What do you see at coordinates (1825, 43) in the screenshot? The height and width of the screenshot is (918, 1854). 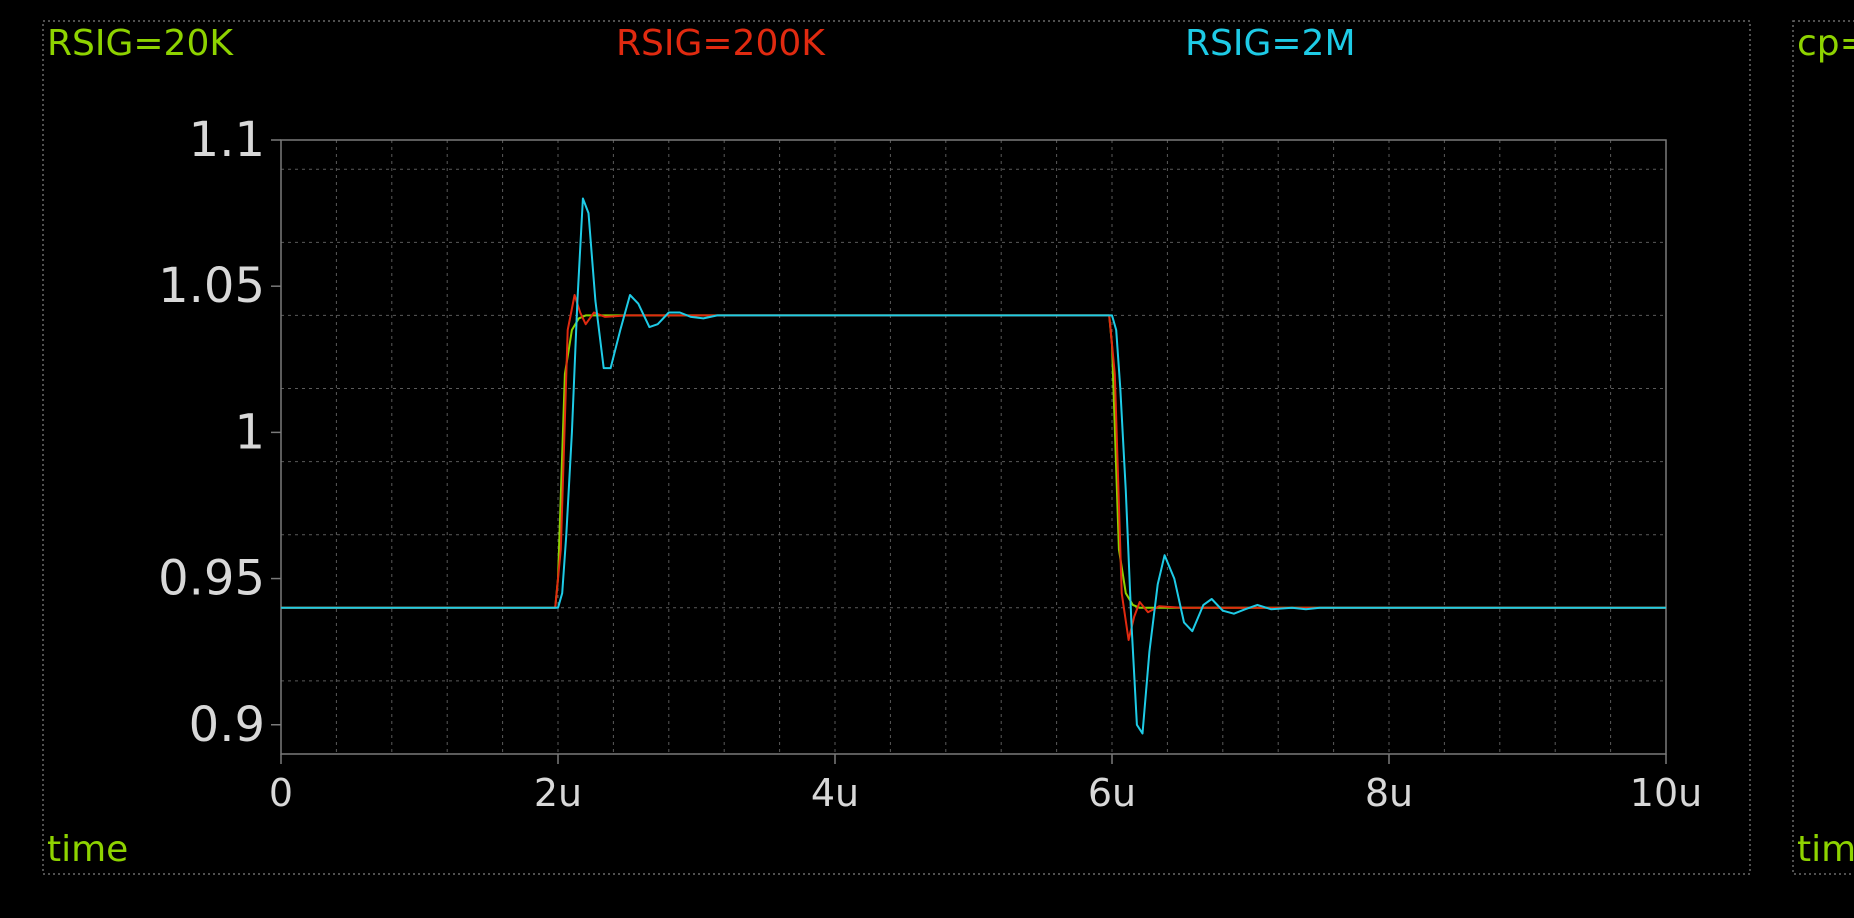 I see `second-panel-title-fragment: cp=` at bounding box center [1825, 43].